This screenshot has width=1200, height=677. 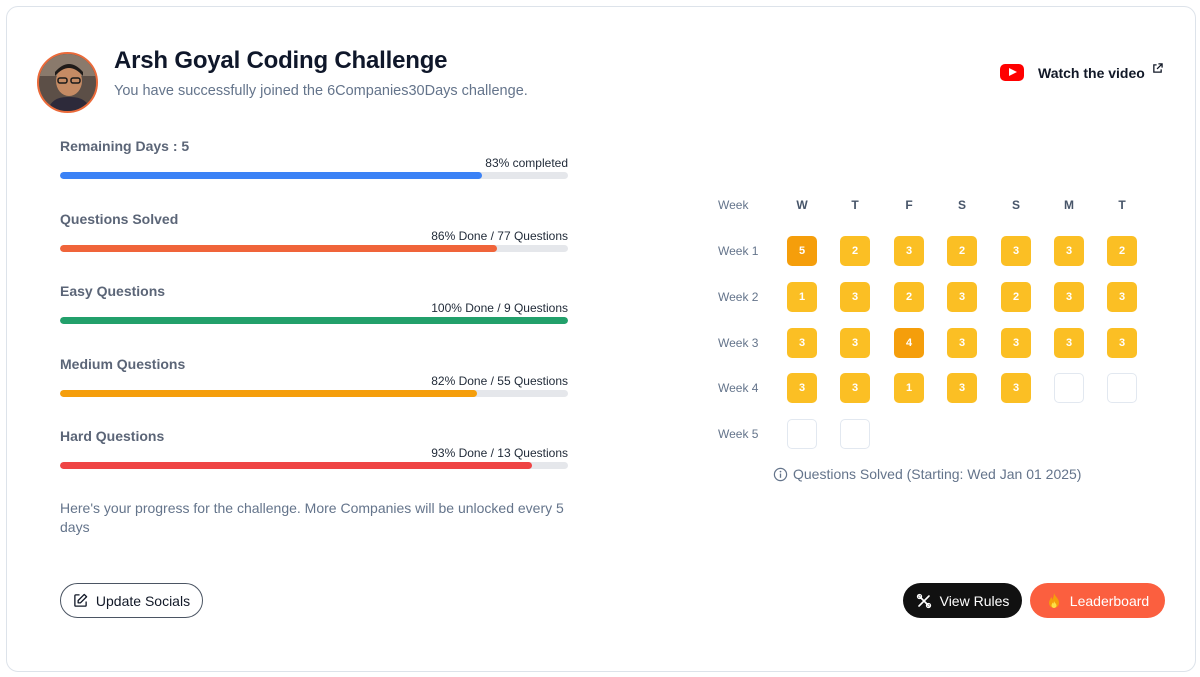 What do you see at coordinates (123, 364) in the screenshot?
I see `progress-label: Medium Questions` at bounding box center [123, 364].